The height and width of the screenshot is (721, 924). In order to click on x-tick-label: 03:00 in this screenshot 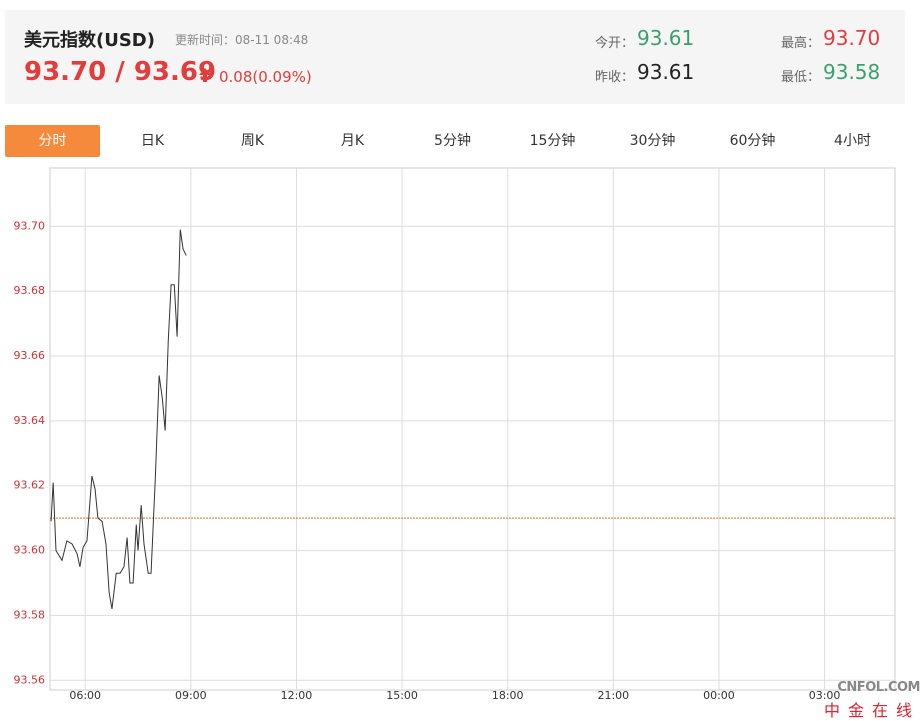, I will do `click(825, 695)`.